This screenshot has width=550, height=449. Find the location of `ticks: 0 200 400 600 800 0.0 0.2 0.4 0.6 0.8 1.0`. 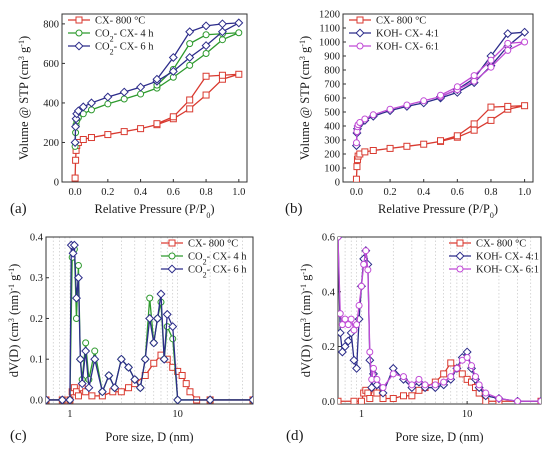

ticks: 0 200 400 600 800 0.0 0.2 0.4 0.6 0.8 1.0 is located at coordinates (144, 108).